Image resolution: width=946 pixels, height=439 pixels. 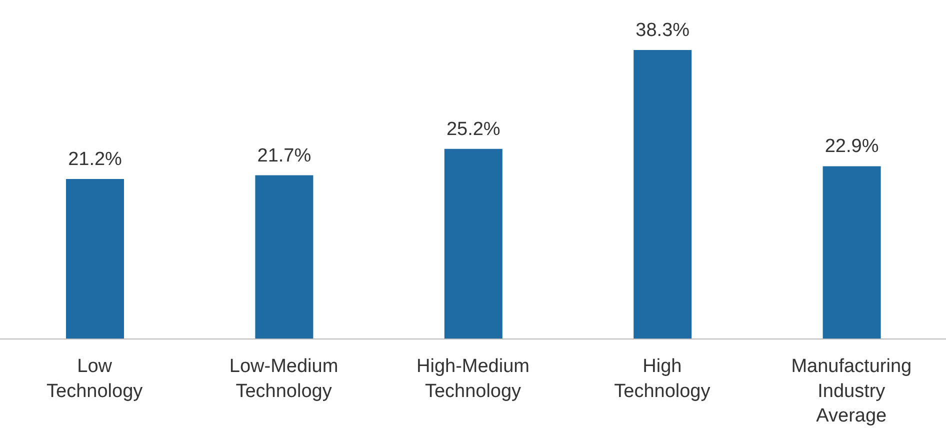 What do you see at coordinates (851, 147) in the screenshot?
I see `data-label: 22.9%` at bounding box center [851, 147].